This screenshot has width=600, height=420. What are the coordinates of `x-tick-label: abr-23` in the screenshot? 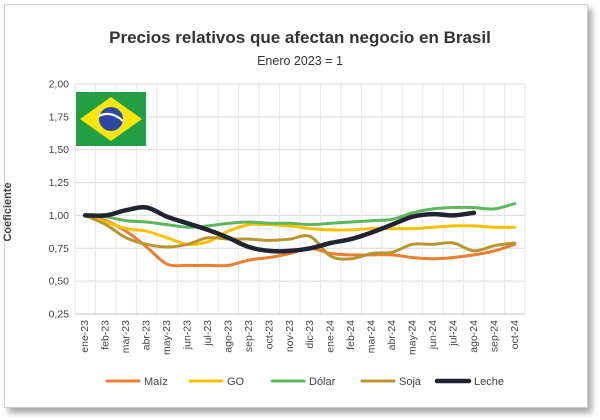 It's located at (147, 335).